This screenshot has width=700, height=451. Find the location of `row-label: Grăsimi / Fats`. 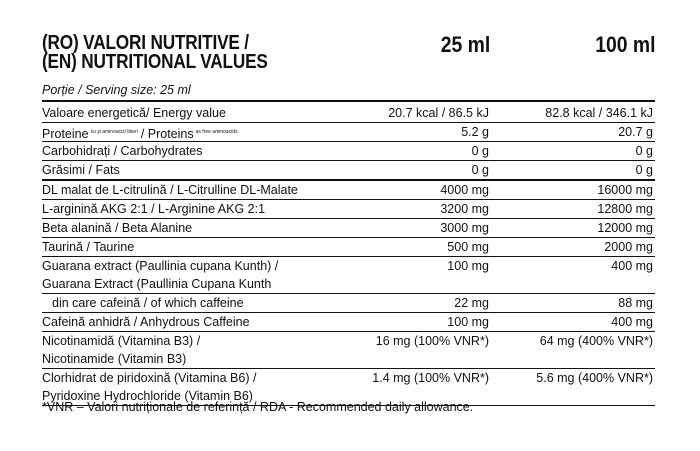

row-label: Grăsimi / Fats is located at coordinates (81, 170).